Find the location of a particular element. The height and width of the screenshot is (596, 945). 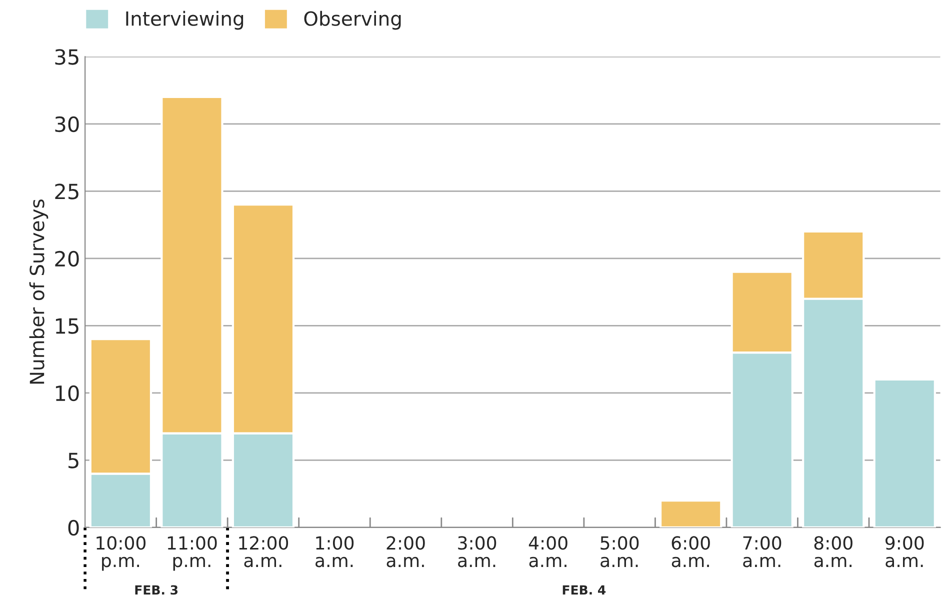

bar is located at coordinates (691, 514).